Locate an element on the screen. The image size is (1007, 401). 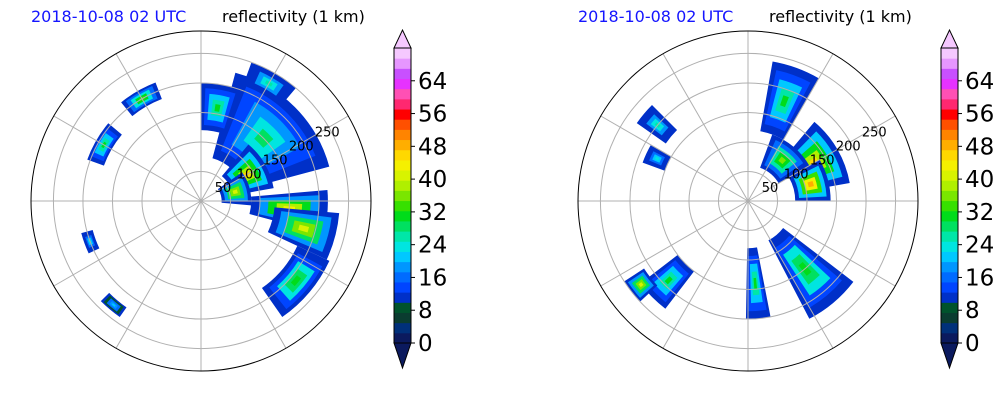
reflectivity-field is located at coordinates (739, 190).